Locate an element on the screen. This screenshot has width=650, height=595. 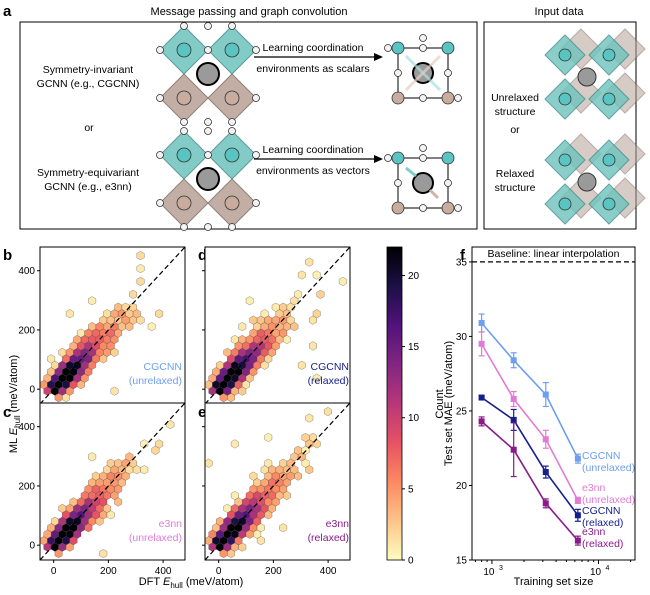
x-tick-exponent: 3 is located at coordinates (501, 568).